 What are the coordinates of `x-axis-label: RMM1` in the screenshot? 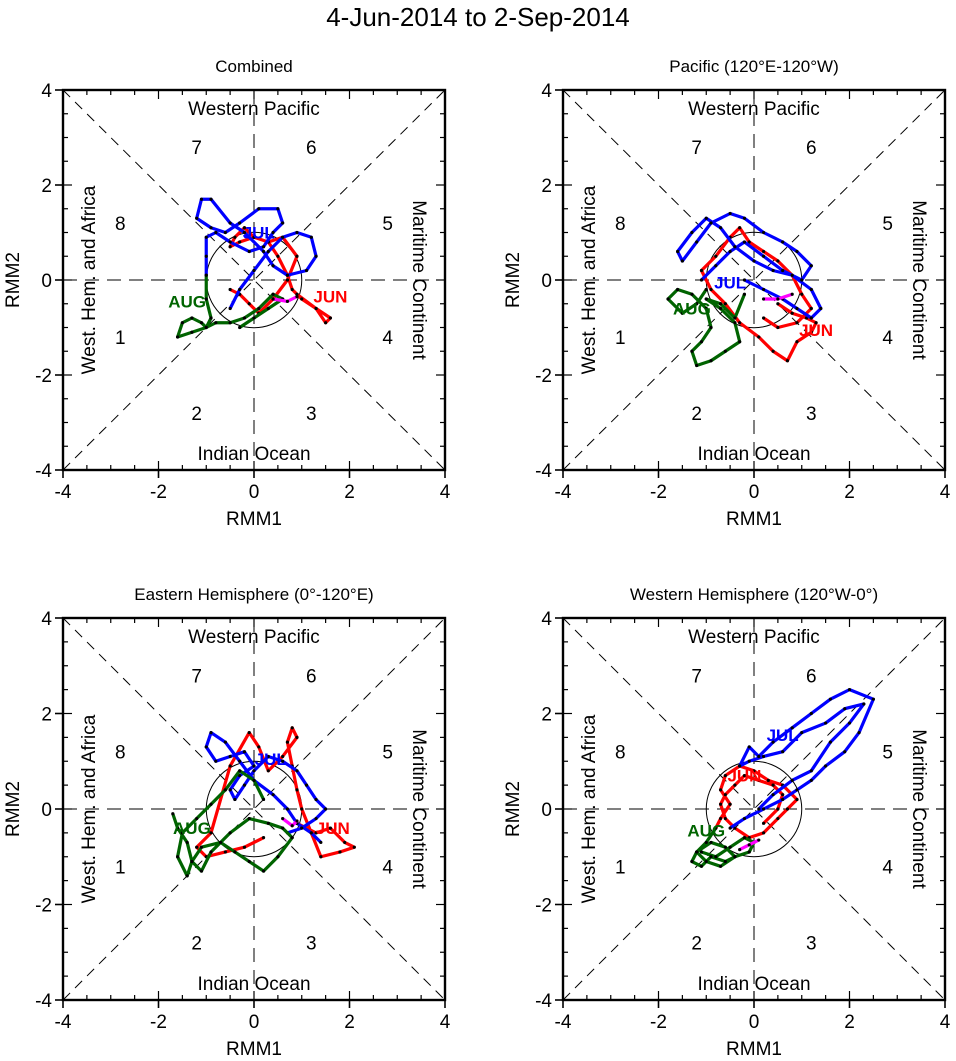 It's located at (754, 1049).